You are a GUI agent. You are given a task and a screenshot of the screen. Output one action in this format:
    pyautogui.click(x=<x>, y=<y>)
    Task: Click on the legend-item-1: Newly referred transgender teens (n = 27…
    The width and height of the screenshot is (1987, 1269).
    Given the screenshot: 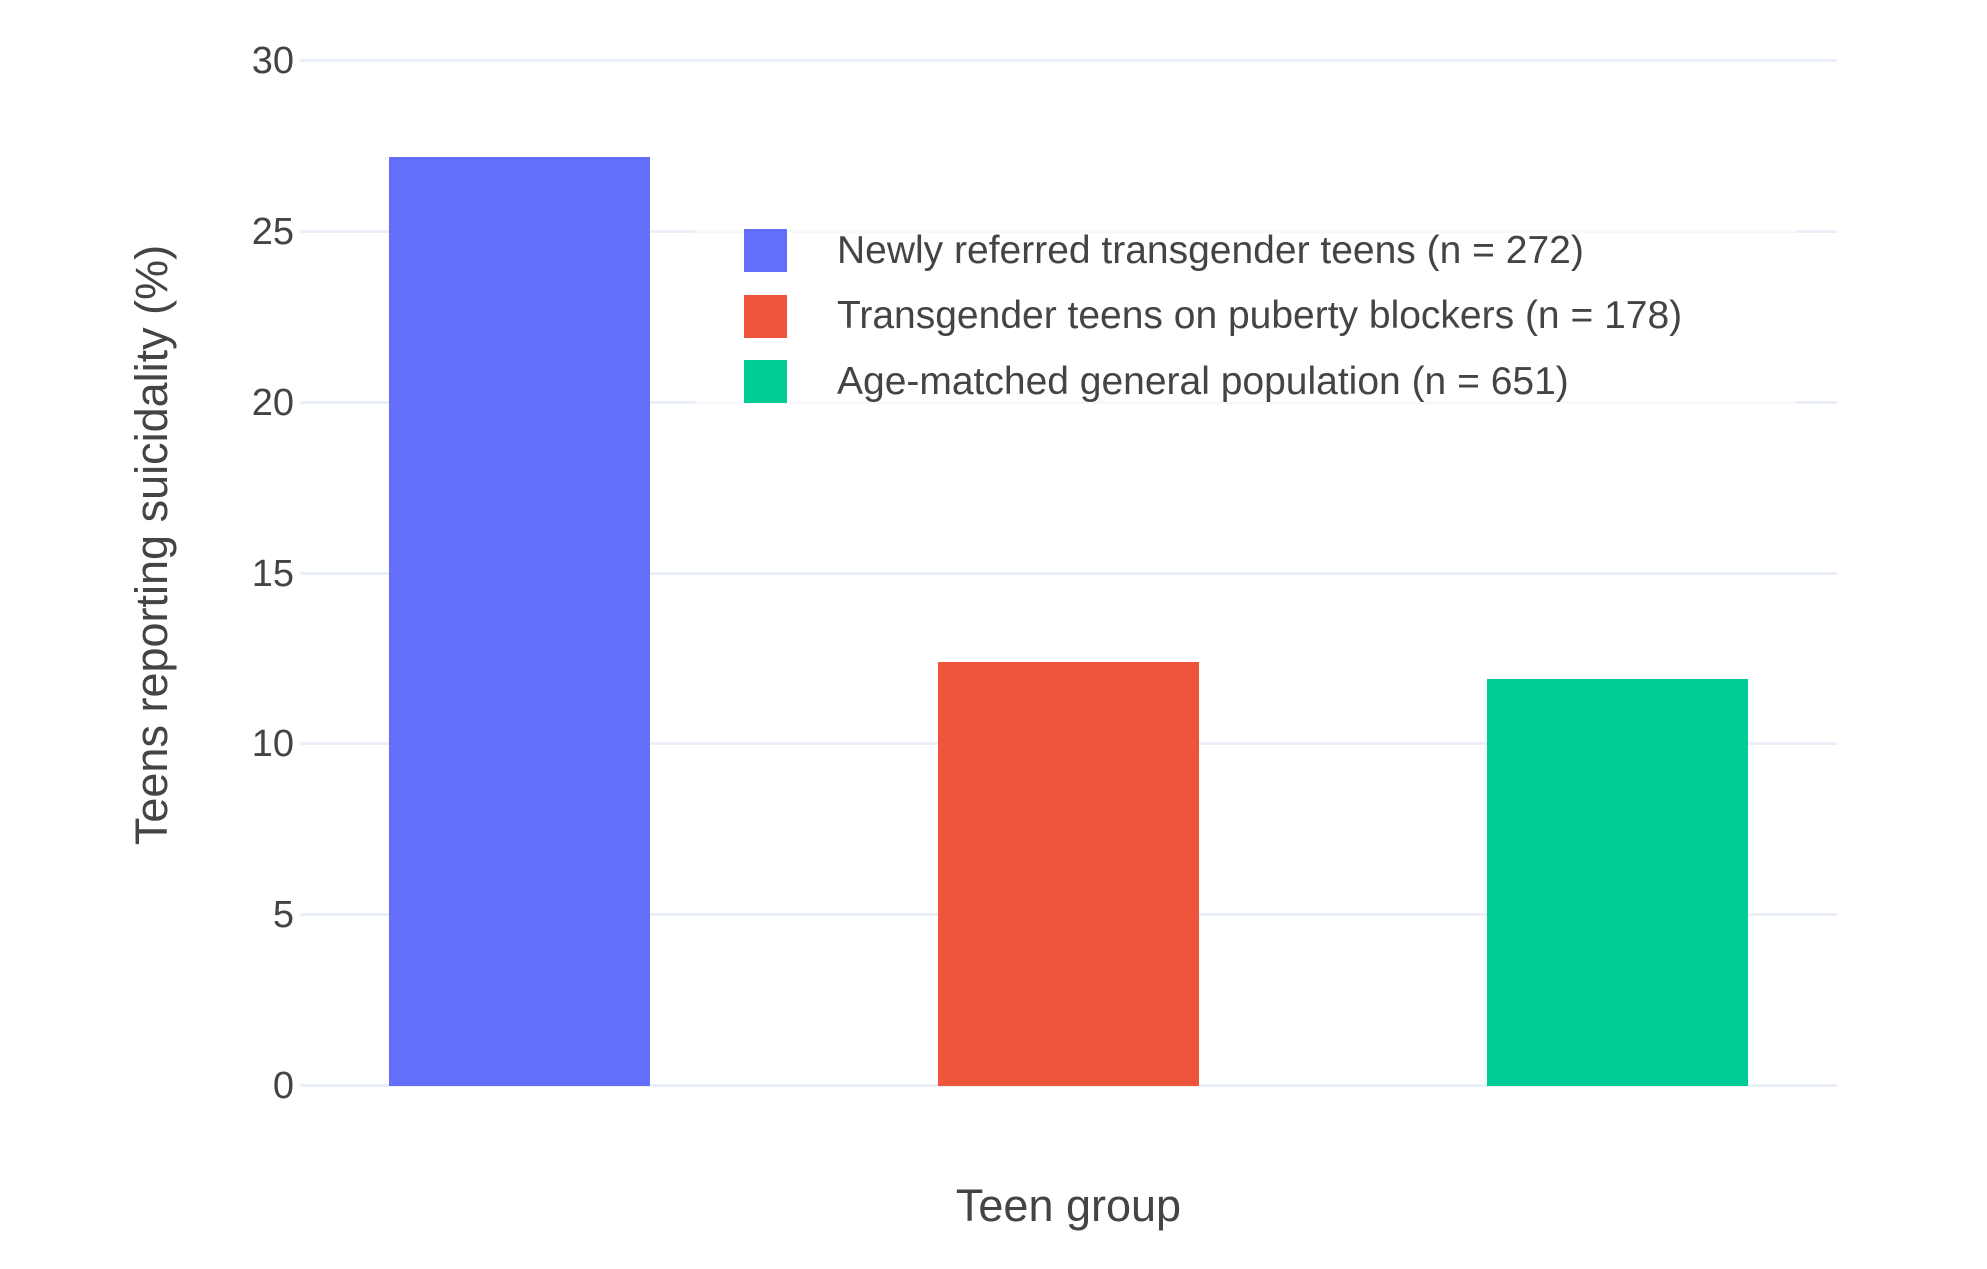 What is the action you would take?
    pyautogui.click(x=1213, y=251)
    